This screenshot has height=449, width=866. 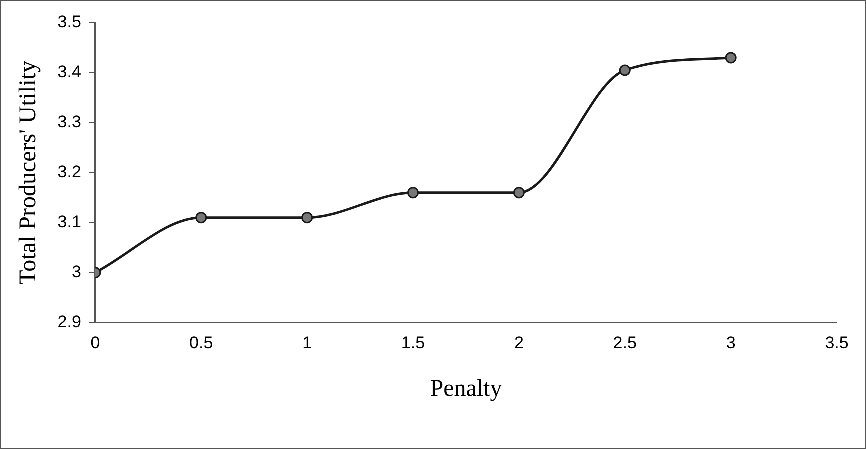 What do you see at coordinates (202, 343) in the screenshot?
I see `x-tick-label: 0.5` at bounding box center [202, 343].